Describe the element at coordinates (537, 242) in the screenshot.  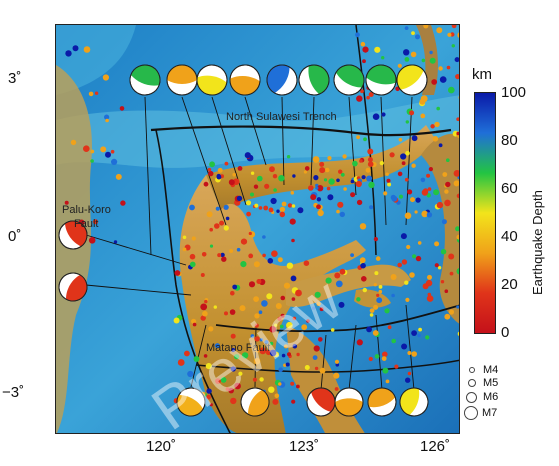
I see `colorbar-title: Earthquake Depth` at that location.